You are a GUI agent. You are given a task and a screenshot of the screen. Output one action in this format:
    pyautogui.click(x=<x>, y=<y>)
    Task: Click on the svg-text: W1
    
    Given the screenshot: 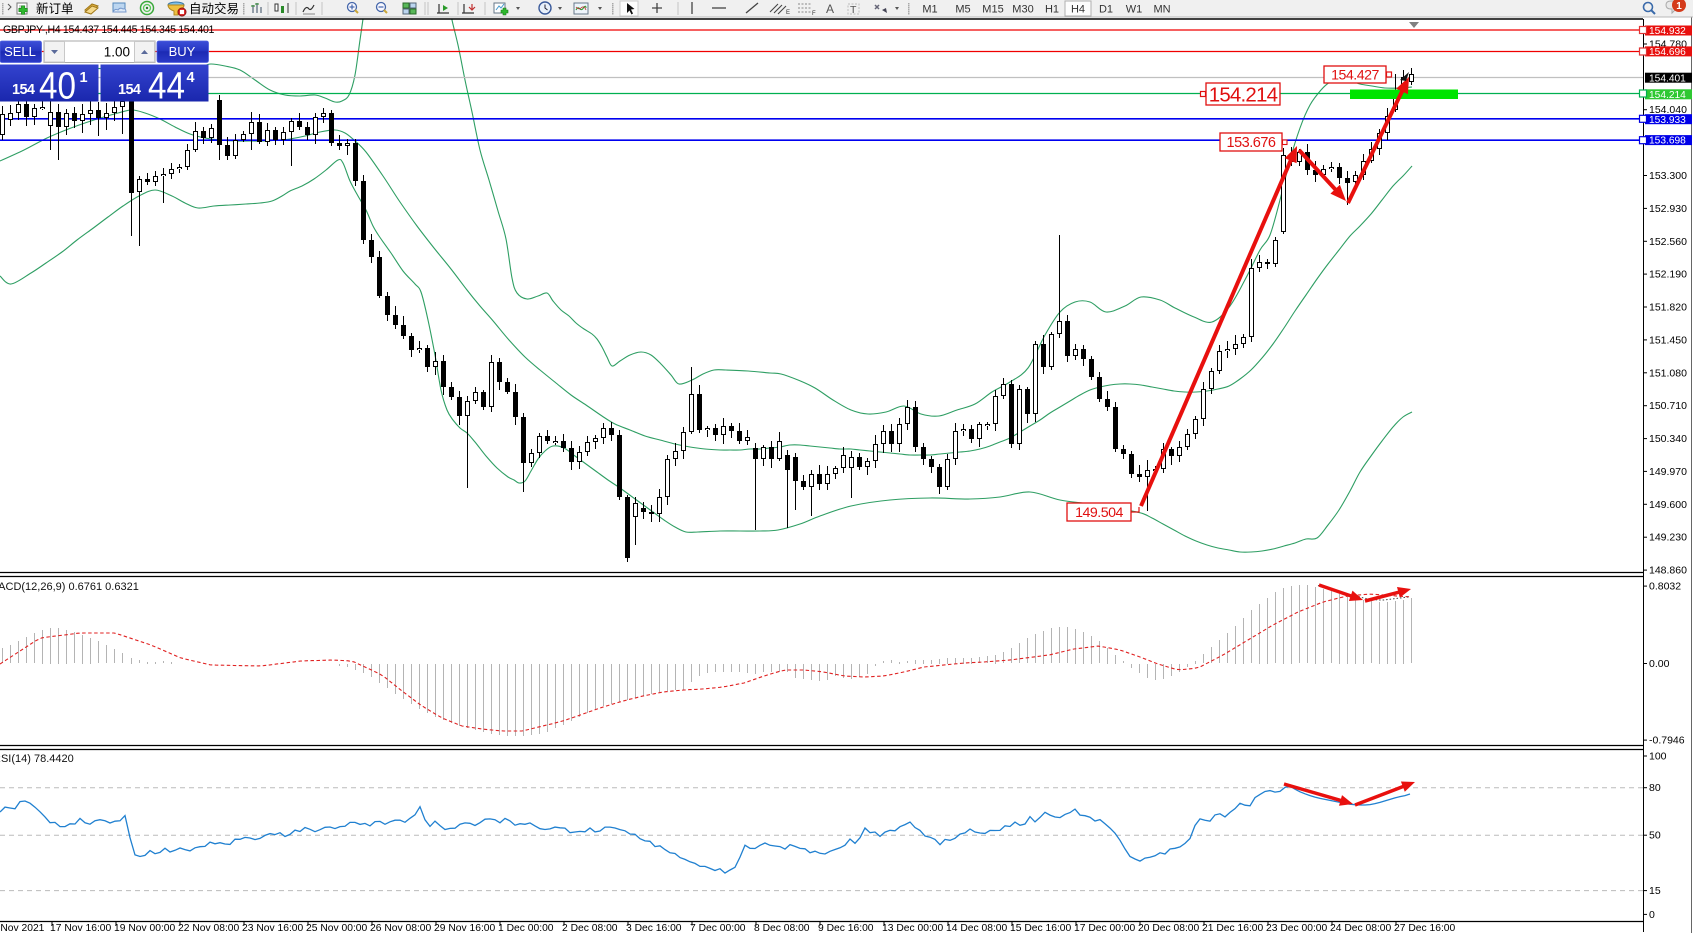 What is the action you would take?
    pyautogui.click(x=1134, y=10)
    